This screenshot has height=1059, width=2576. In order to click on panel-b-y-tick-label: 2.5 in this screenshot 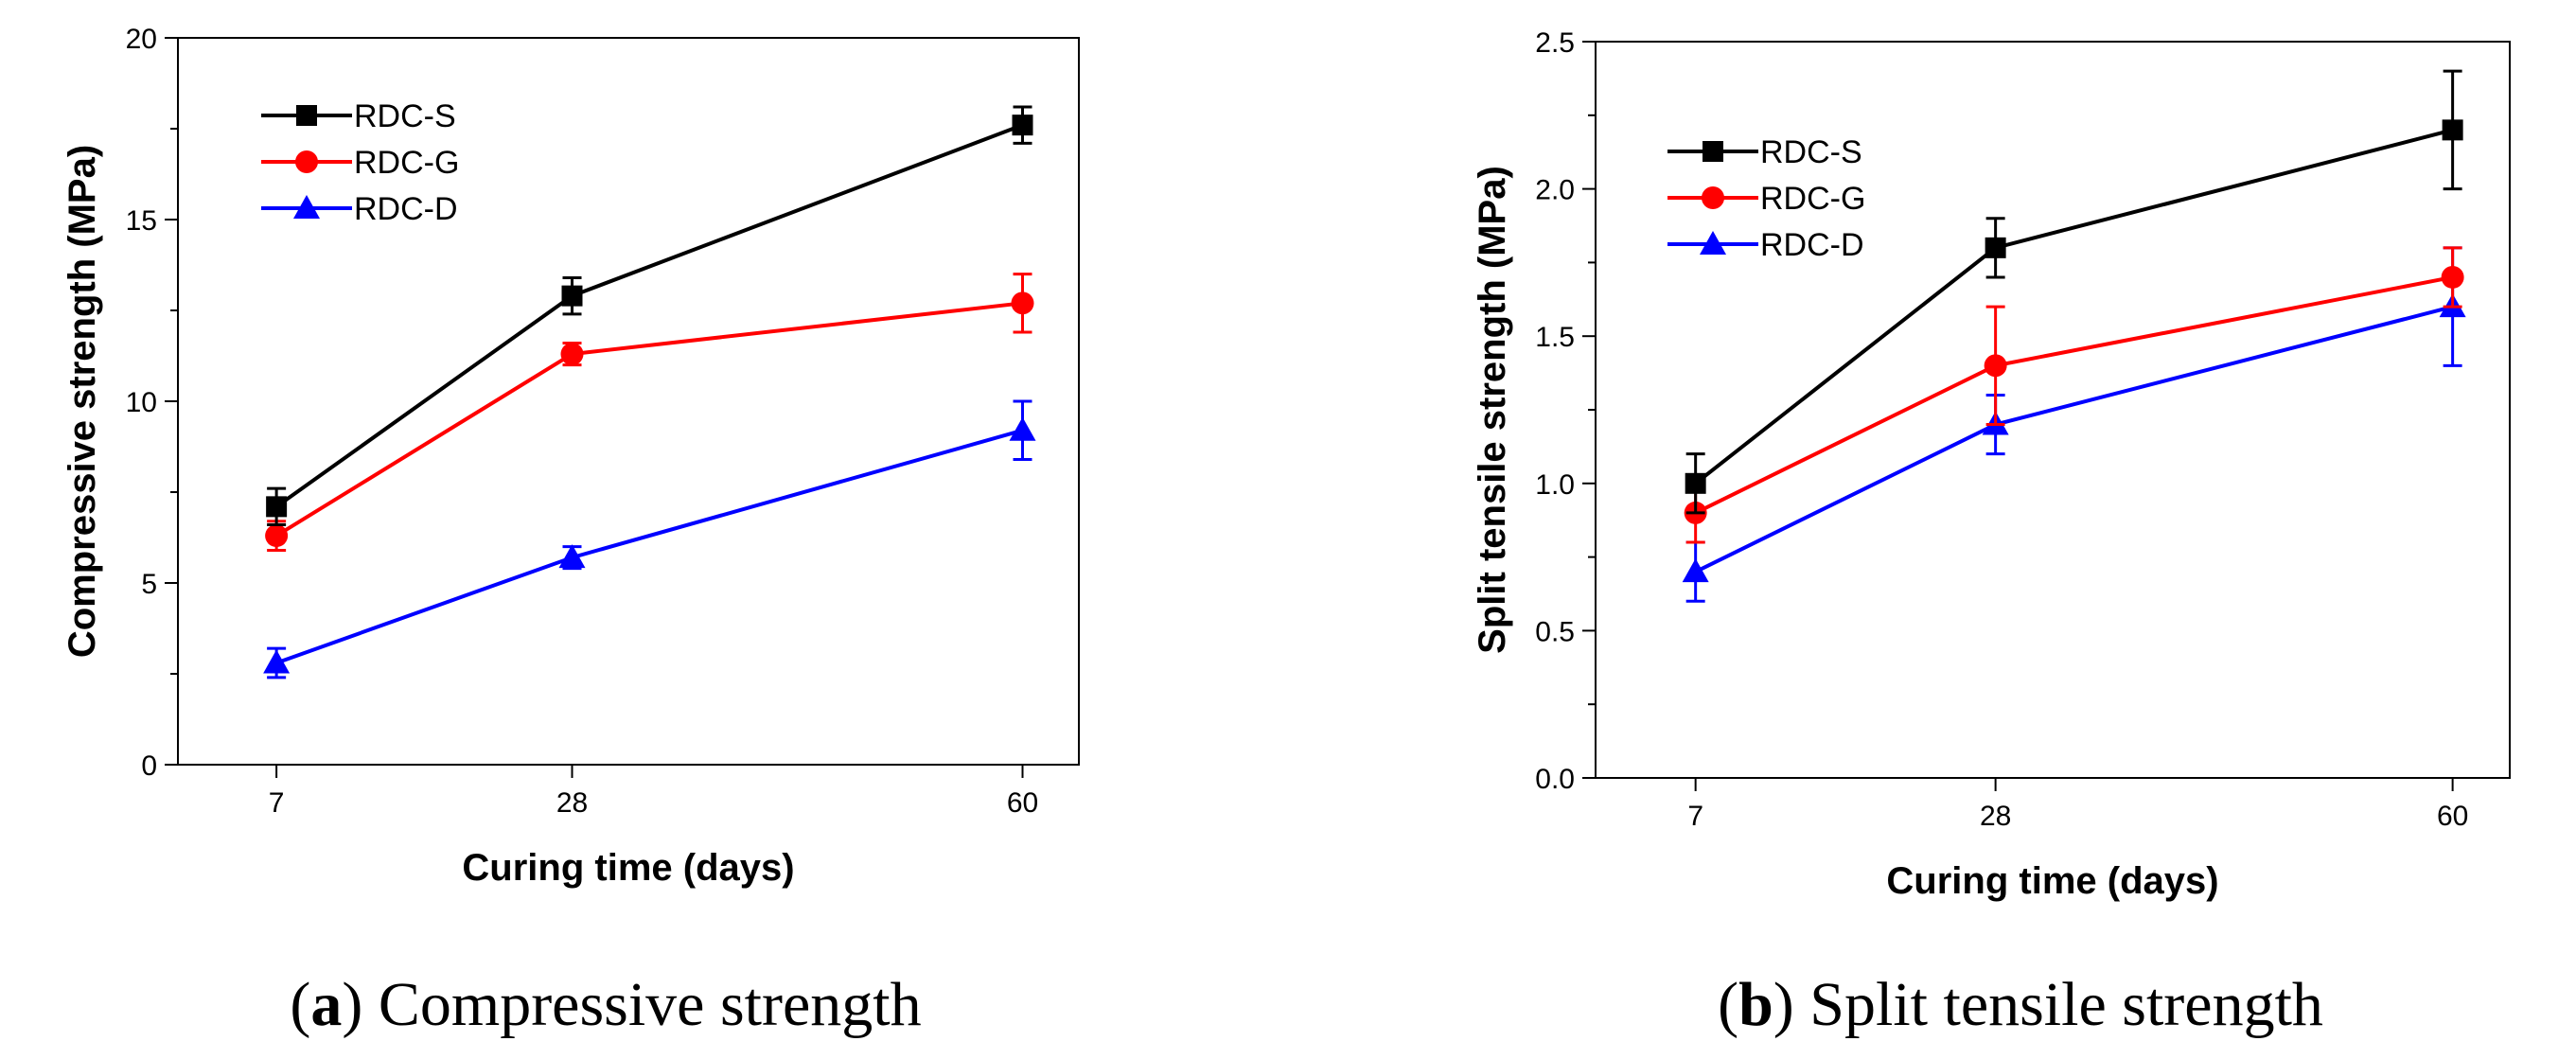, I will do `click(1555, 43)`.